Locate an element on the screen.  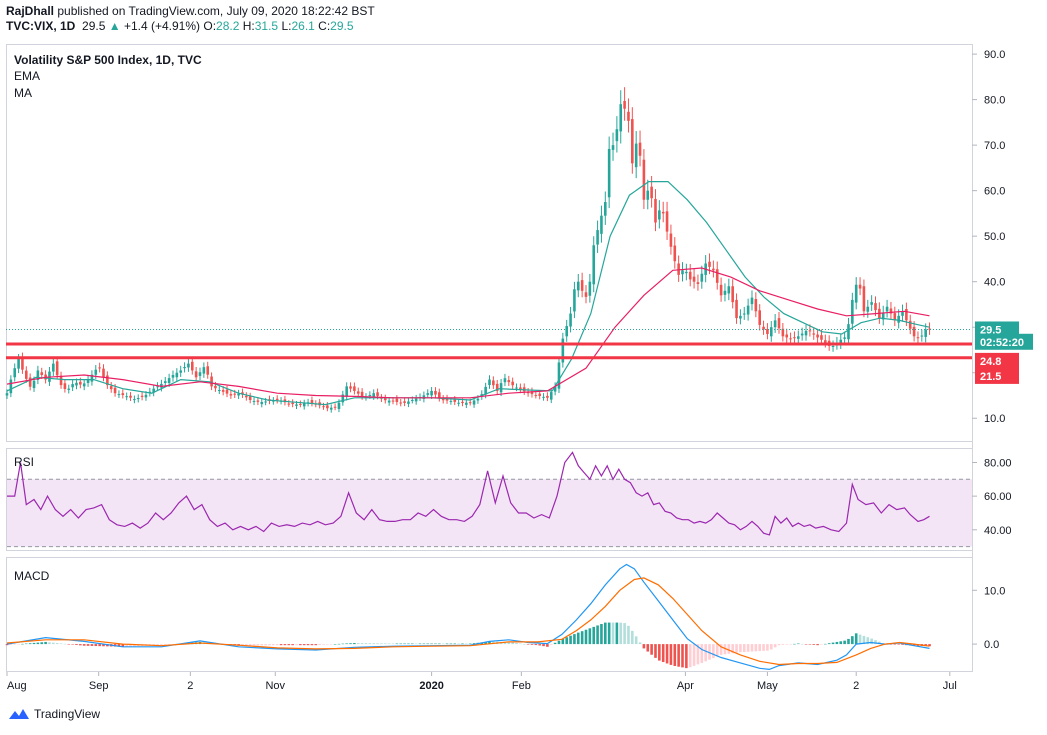
author-name: RajDhall is located at coordinates (30, 11).